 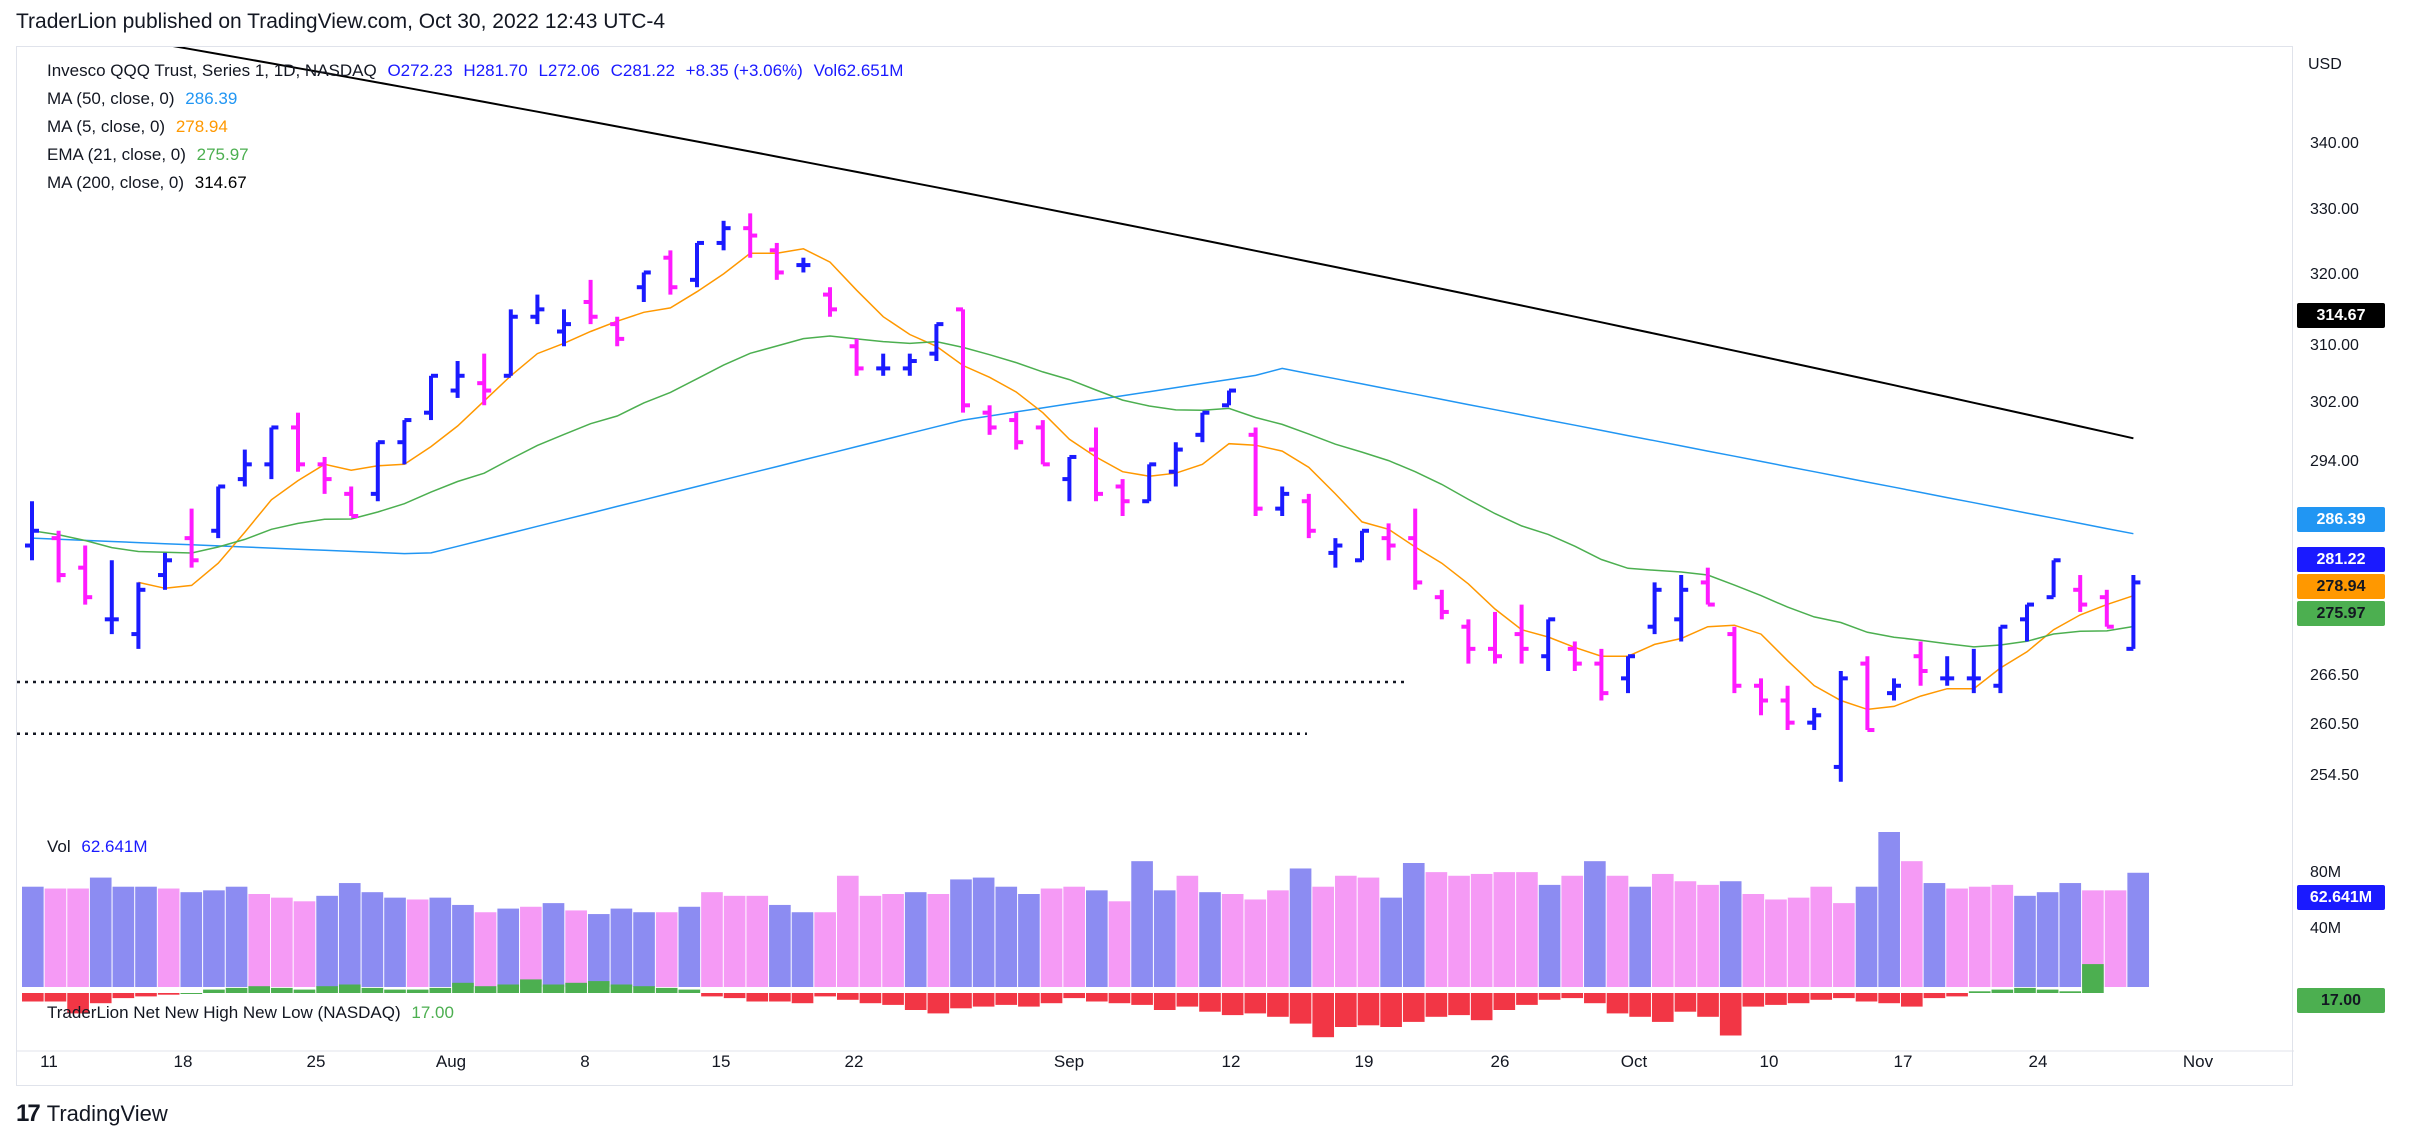 I want to click on x-tick-label: Nov, so click(x=2198, y=1061).